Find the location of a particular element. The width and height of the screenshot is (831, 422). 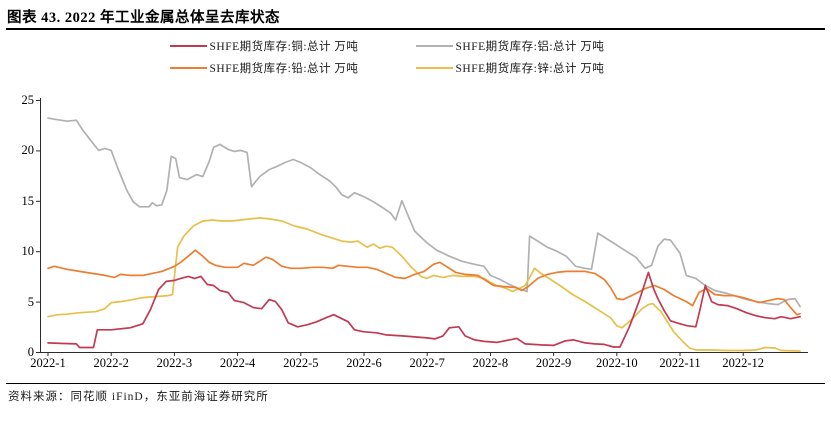

legend-row: SHFE期货库存:铅:总计 万吨 SHFE期货库存:锌:总计 万吨 is located at coordinates (415, 68).